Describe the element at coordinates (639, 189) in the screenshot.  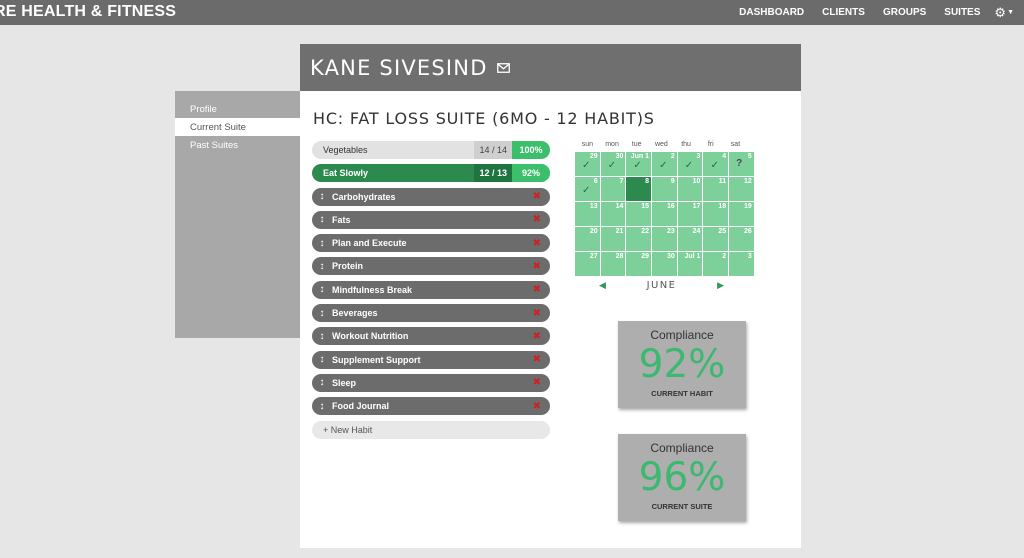
I see `calendar-day-cell: 8` at that location.